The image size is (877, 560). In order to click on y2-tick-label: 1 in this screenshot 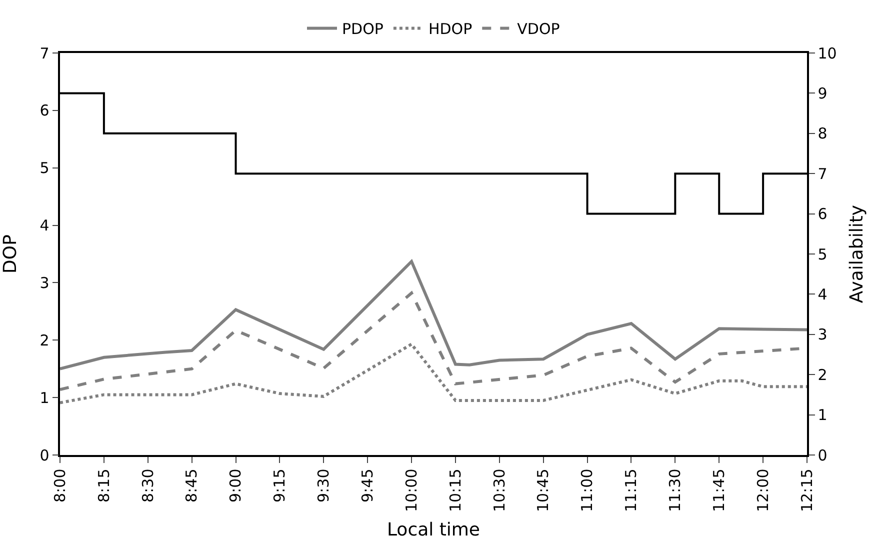, I will do `click(823, 415)`.